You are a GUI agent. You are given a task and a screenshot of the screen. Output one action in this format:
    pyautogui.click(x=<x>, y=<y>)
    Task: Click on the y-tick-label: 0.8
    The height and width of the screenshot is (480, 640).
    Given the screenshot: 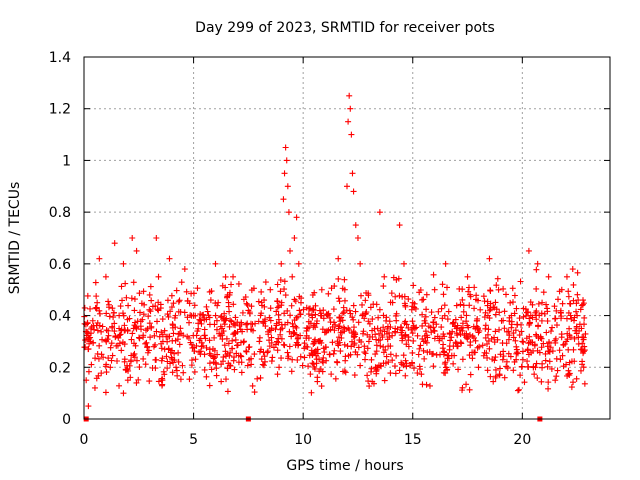 What is the action you would take?
    pyautogui.click(x=60, y=213)
    